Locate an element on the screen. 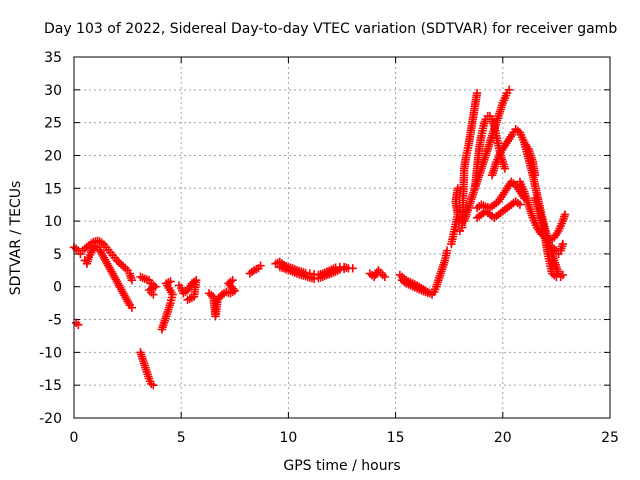  y-axis-label: SDTVAR / TECUs is located at coordinates (16, 238).